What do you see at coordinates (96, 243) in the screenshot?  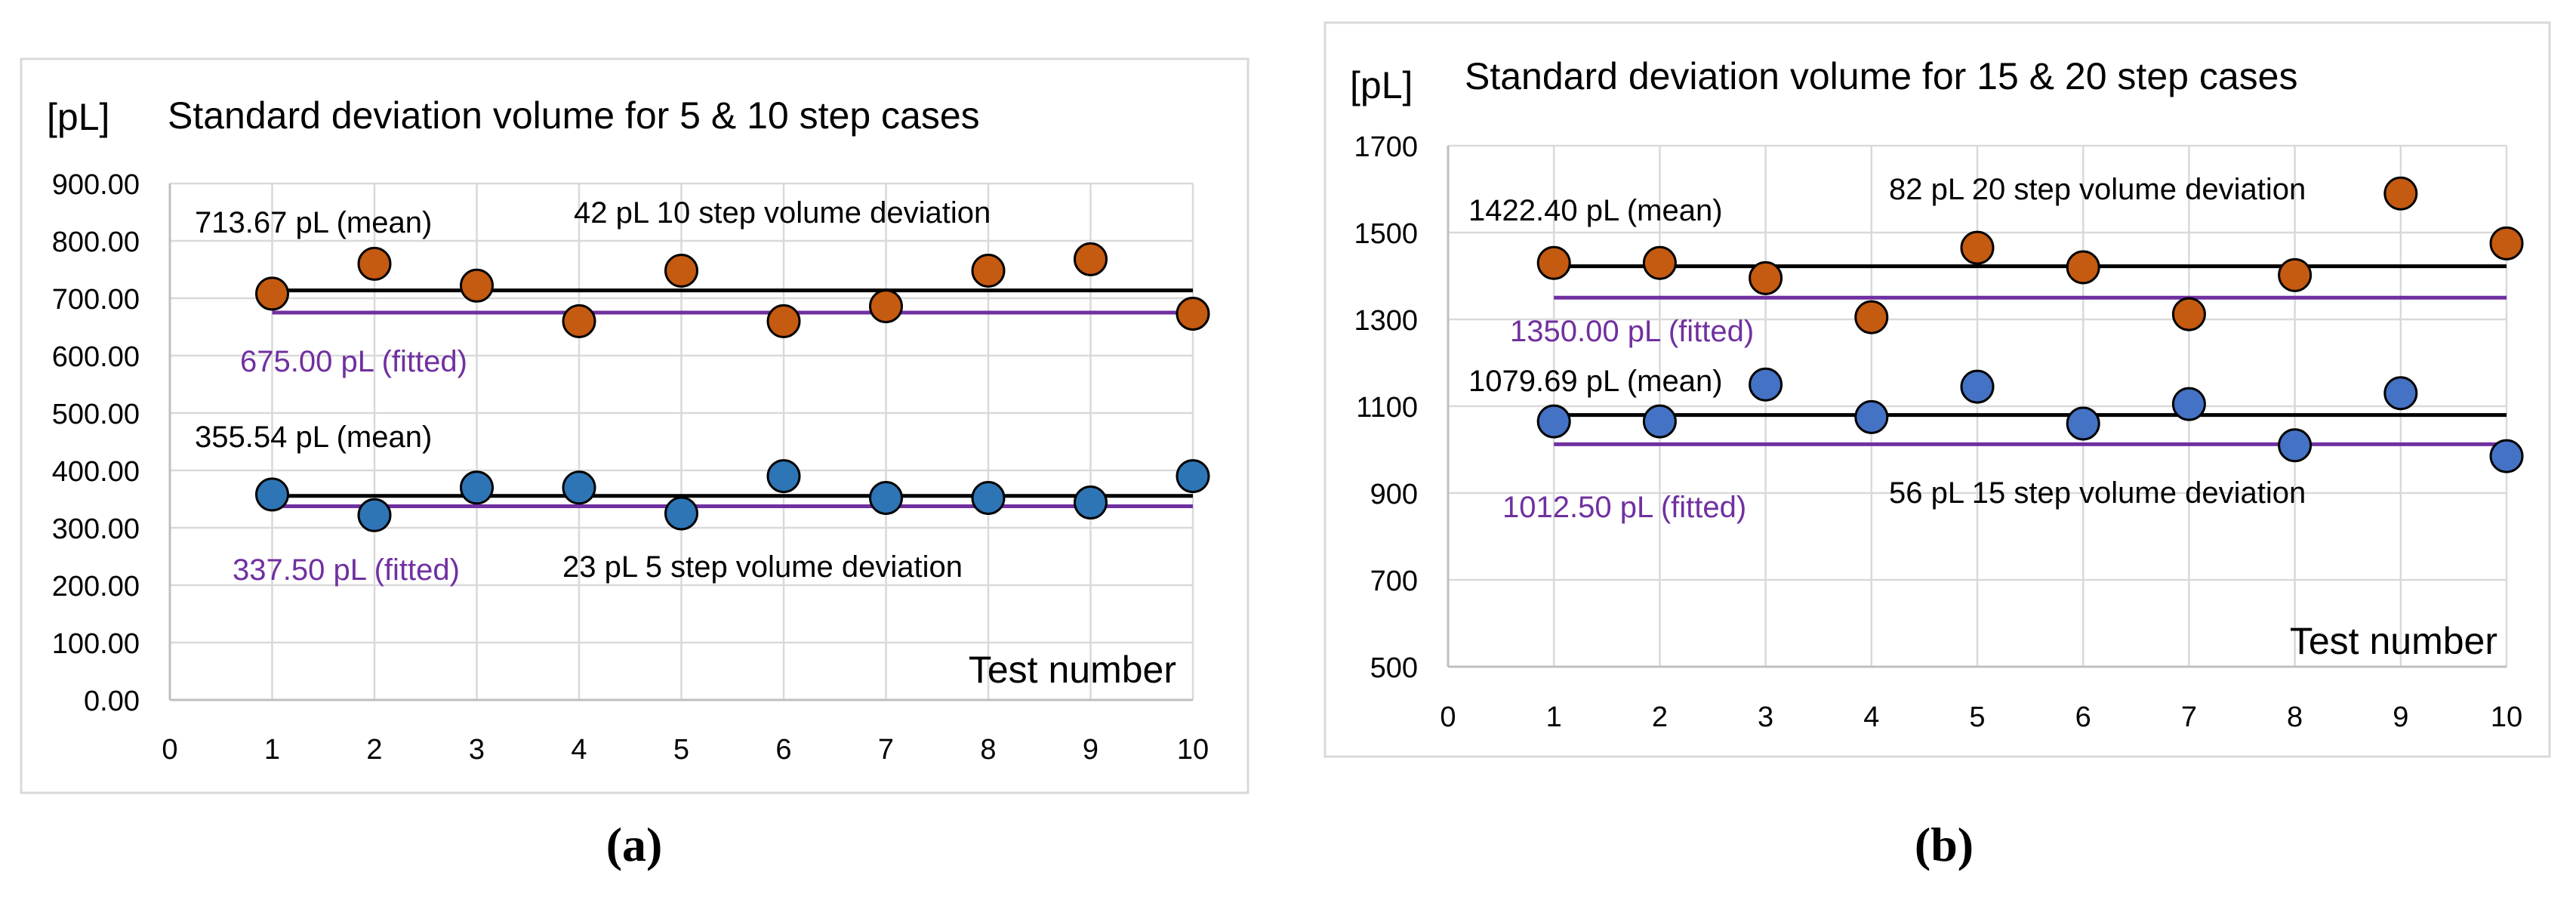 I see `panel-a-y-tick-label: 800.00` at bounding box center [96, 243].